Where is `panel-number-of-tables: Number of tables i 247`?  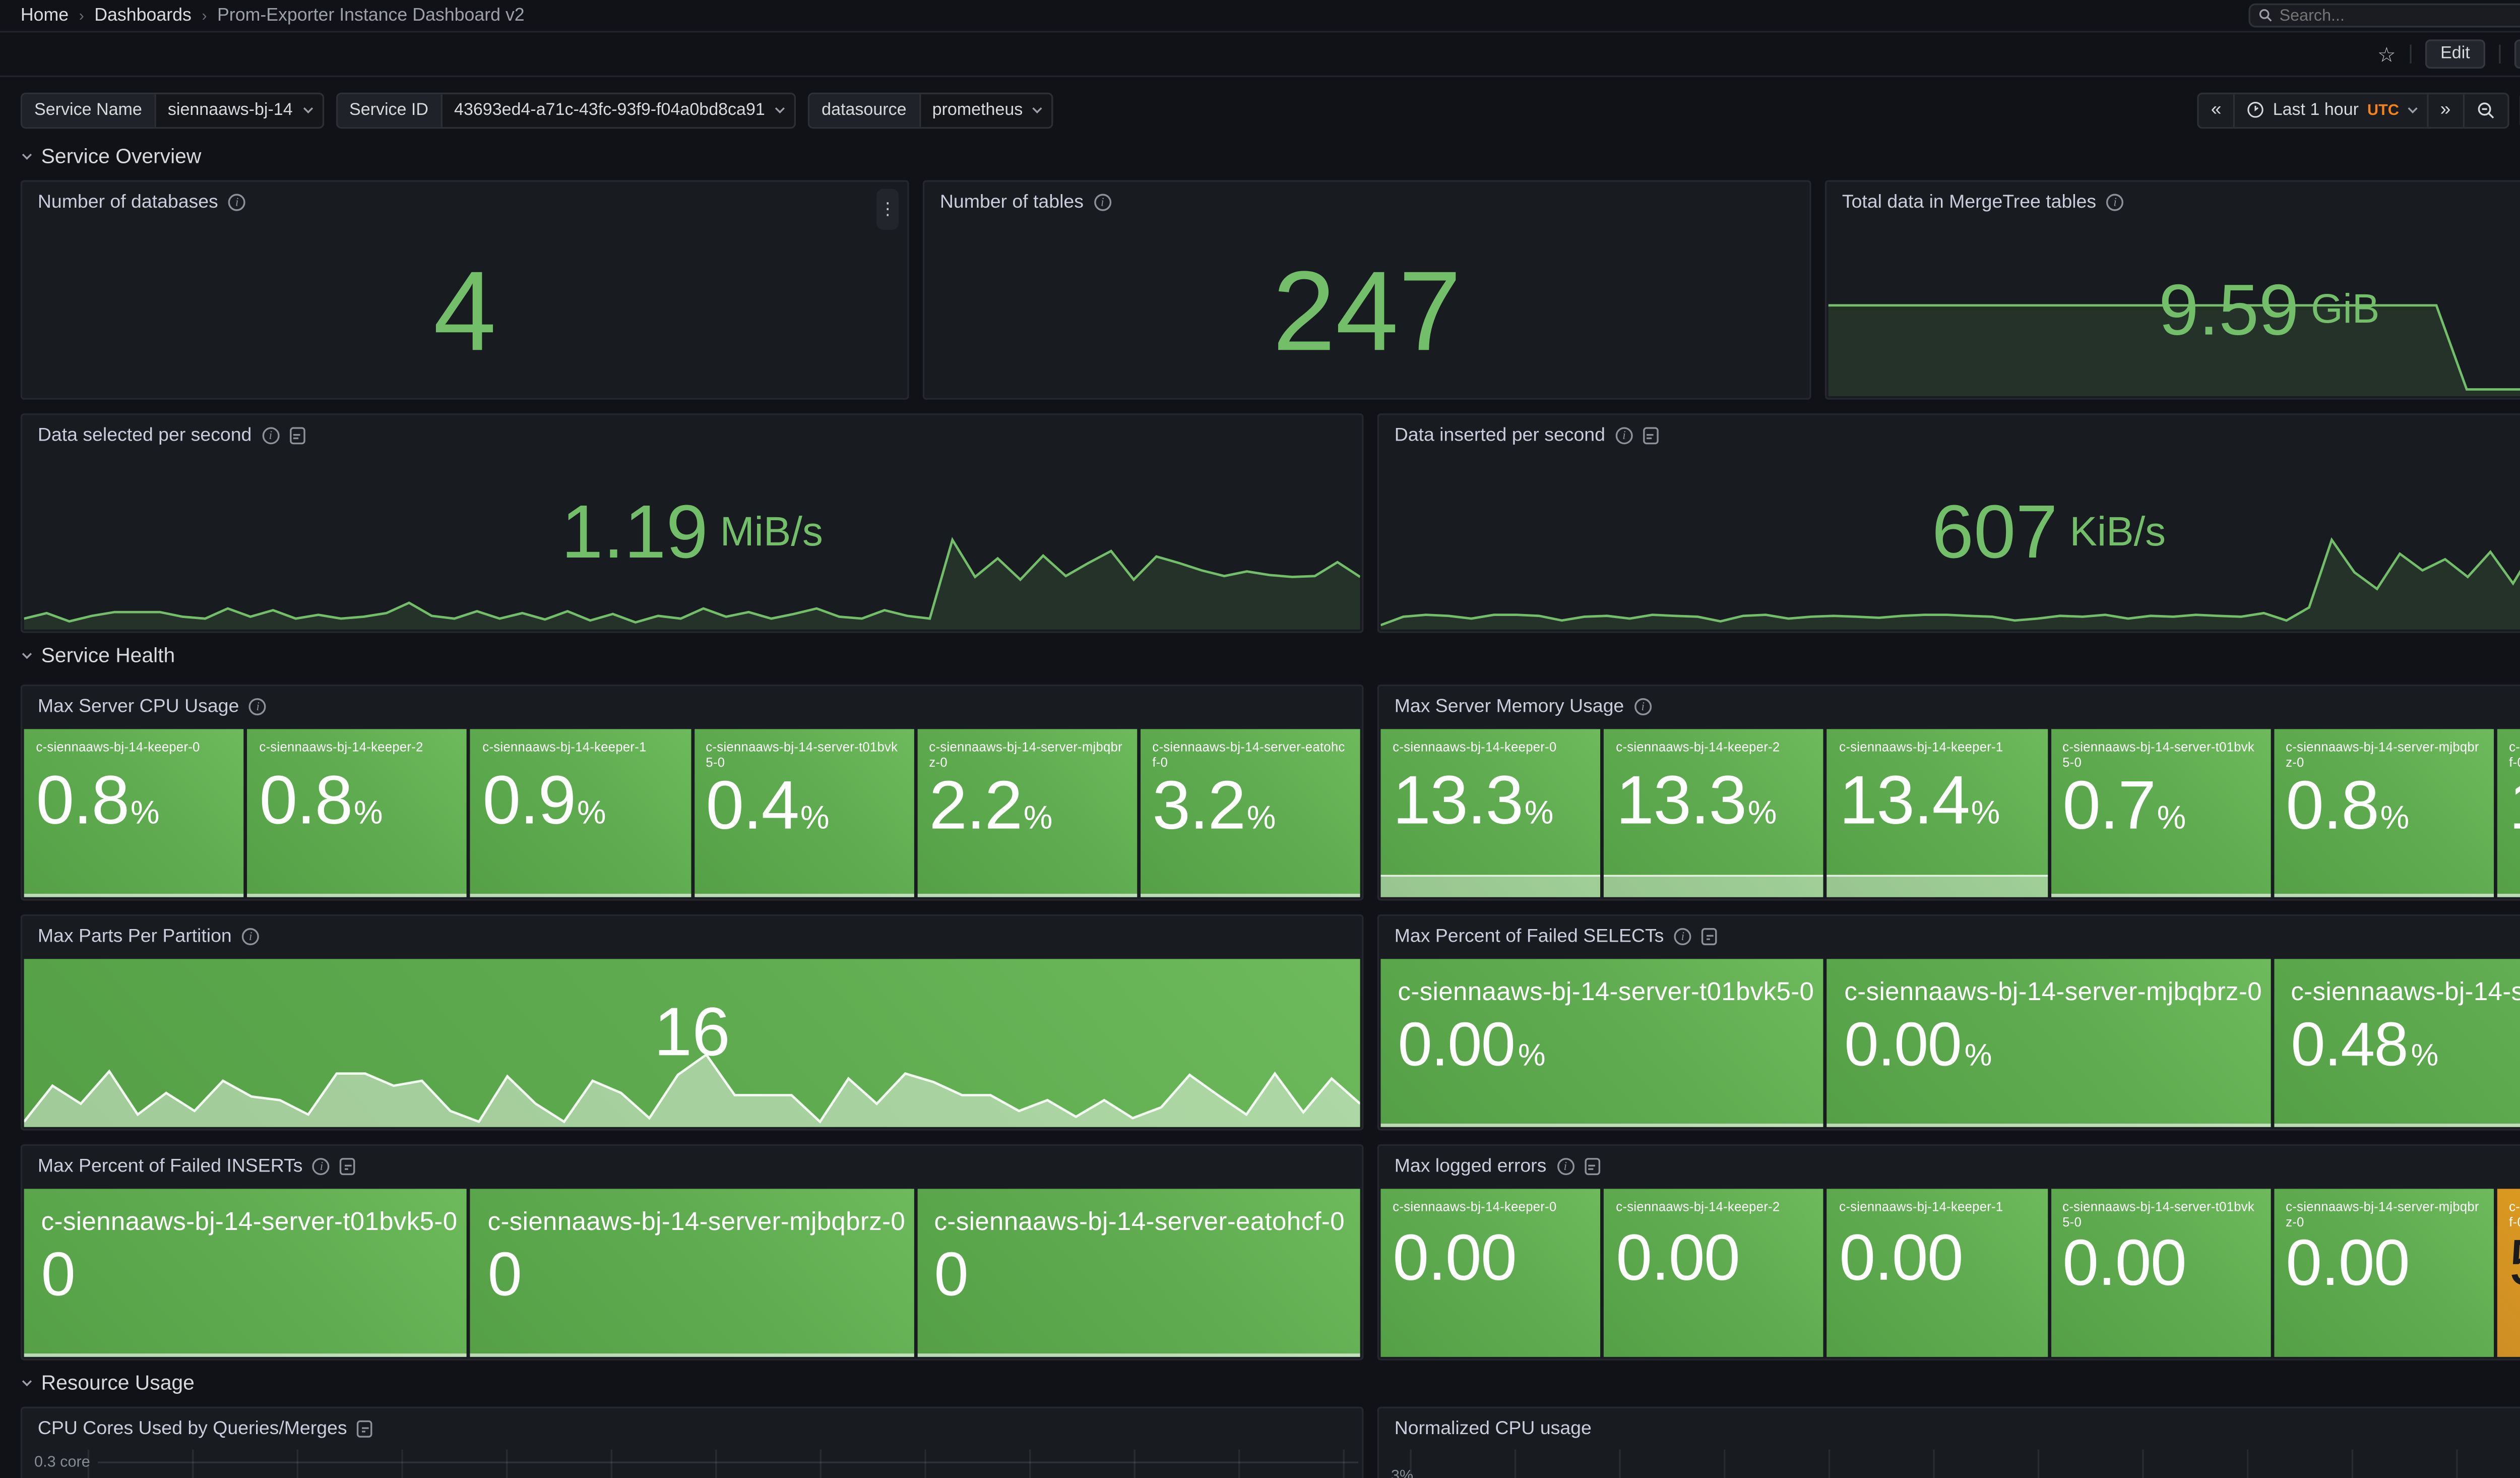
panel-number-of-tables: Number of tables i 247 is located at coordinates (1366, 290).